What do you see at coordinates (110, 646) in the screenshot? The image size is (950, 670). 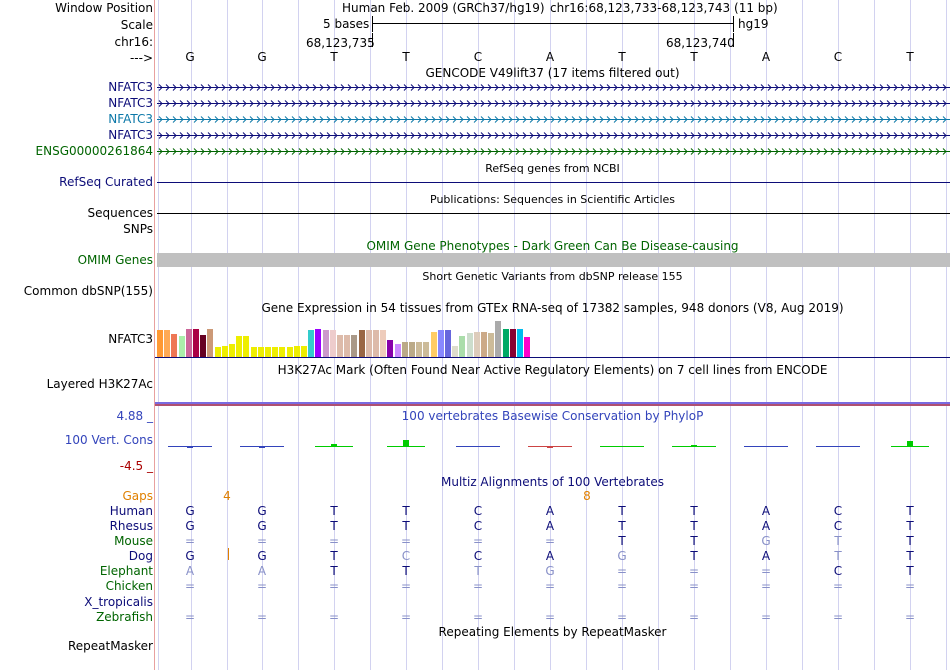 I see `repeatmasker-track-label: RepeatMasker` at bounding box center [110, 646].